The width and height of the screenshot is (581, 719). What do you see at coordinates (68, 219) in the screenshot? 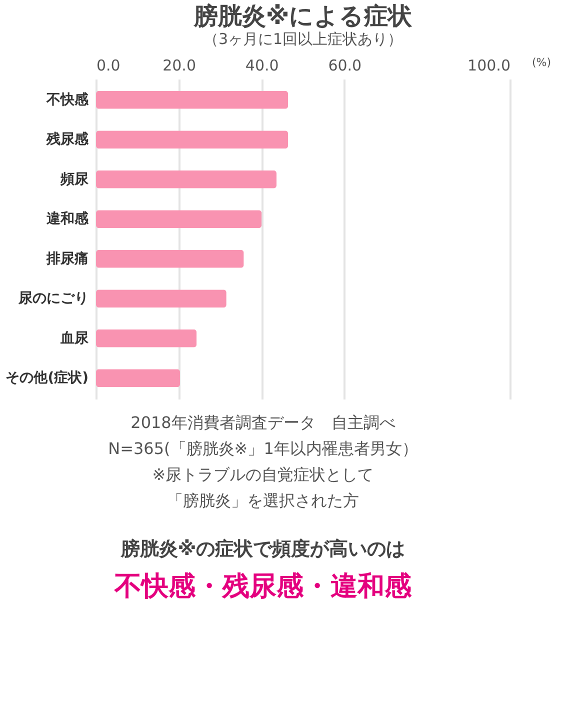
I see `y-tick-label: 違和感` at bounding box center [68, 219].